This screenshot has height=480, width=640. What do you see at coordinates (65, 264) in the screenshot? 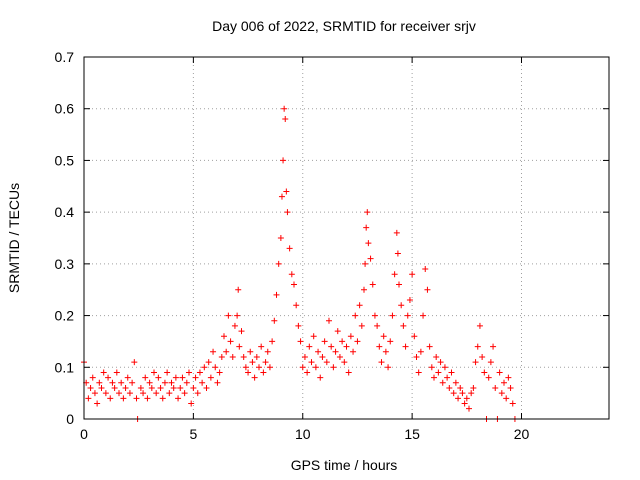
I see `y-tick-label: 0.3` at bounding box center [65, 264].